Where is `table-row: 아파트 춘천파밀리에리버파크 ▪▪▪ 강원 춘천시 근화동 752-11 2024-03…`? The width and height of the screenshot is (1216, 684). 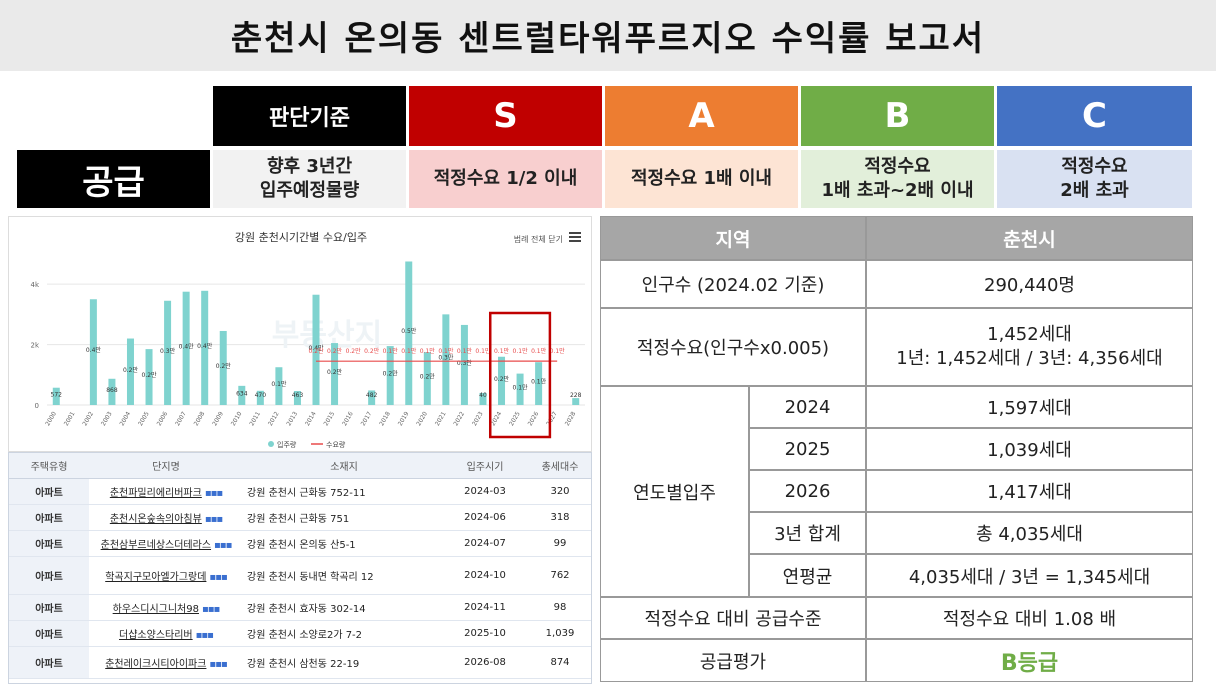
table-row: 아파트 춘천파밀리에리버파크 ▪▪▪ 강원 춘천시 근화동 752-11 2024-03… is located at coordinates (300, 492).